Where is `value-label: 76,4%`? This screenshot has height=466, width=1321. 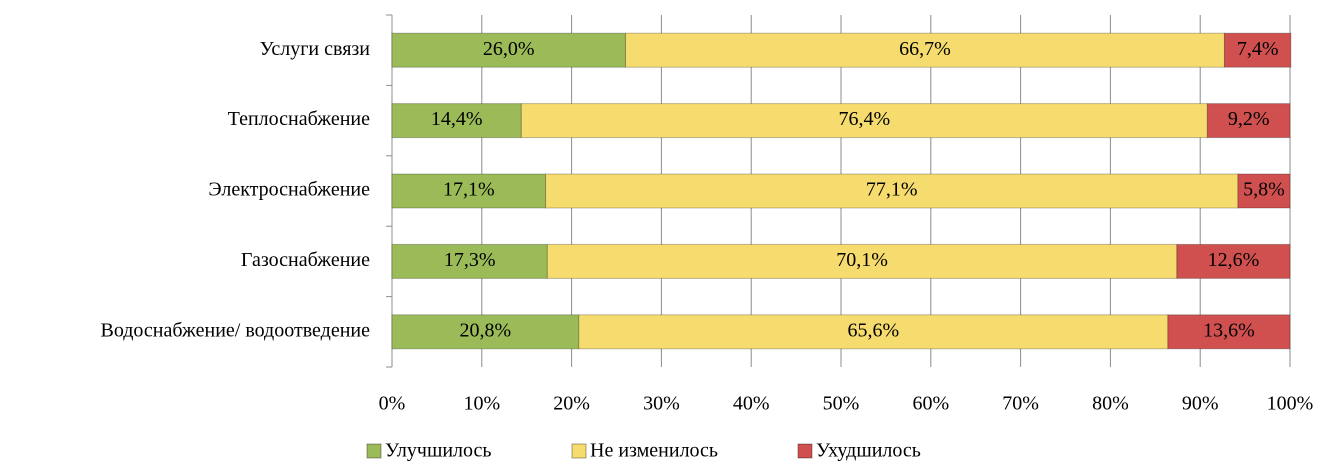
value-label: 76,4% is located at coordinates (865, 119).